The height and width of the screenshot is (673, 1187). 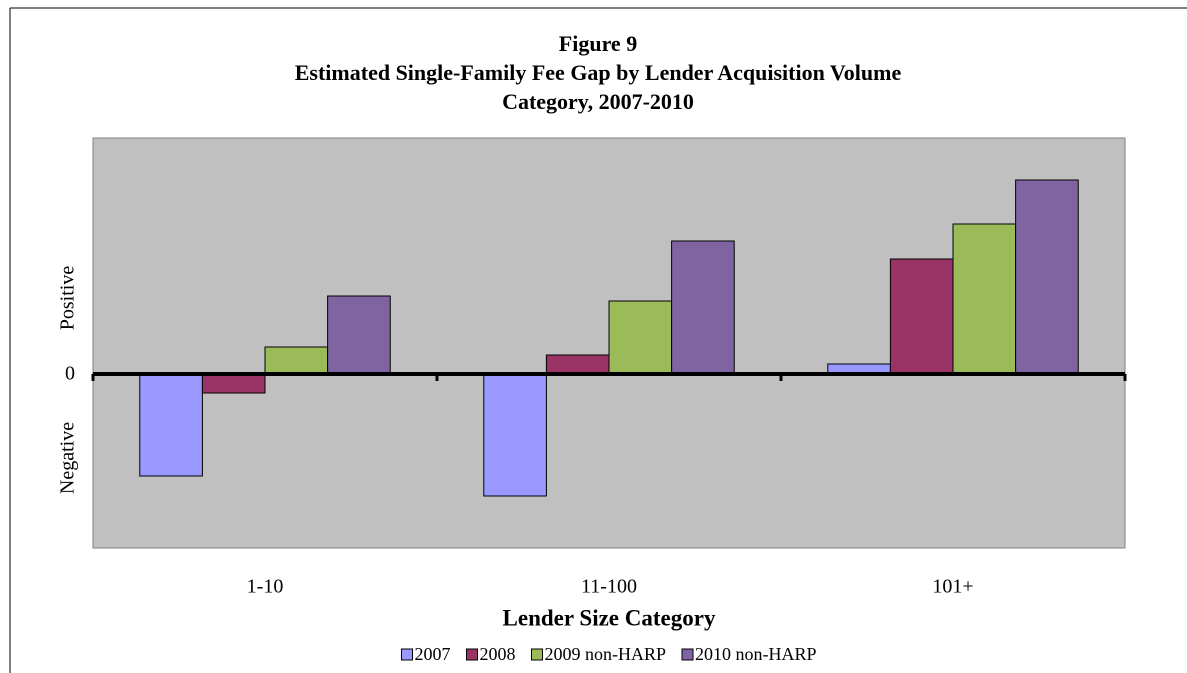 What do you see at coordinates (605, 654) in the screenshot?
I see `legend-label: 2009 non-HARP` at bounding box center [605, 654].